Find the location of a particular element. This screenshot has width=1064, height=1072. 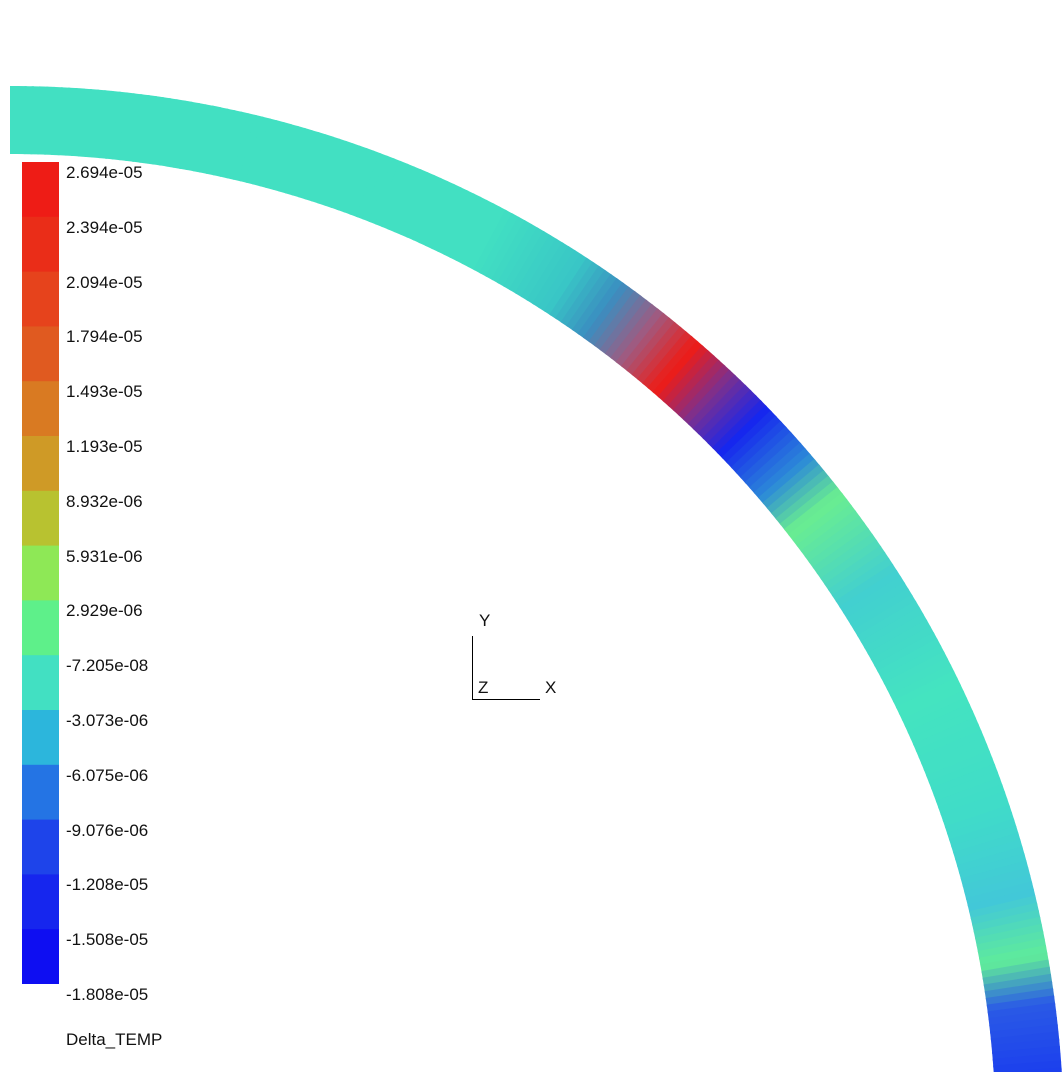

legend-tick-label: -6.075e-06 is located at coordinates (107, 775).